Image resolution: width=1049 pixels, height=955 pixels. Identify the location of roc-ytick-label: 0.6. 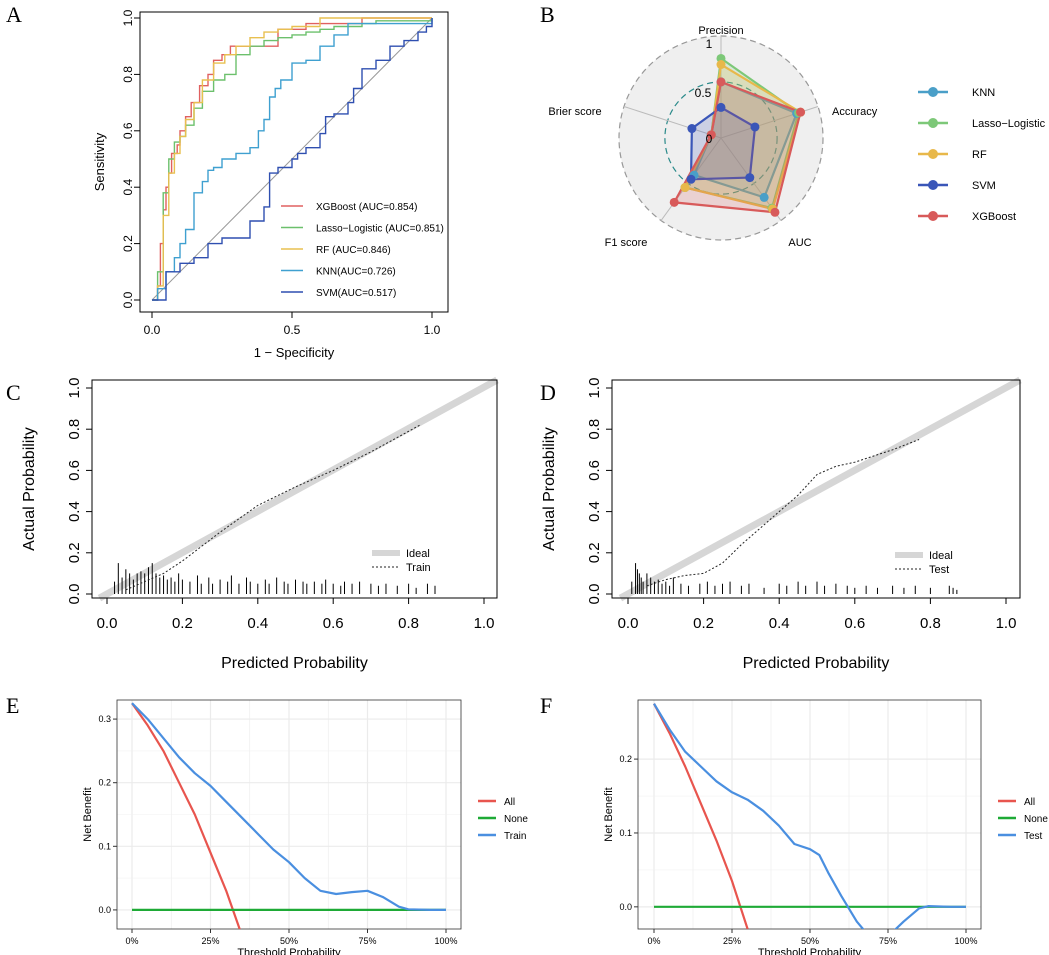
(128, 130).